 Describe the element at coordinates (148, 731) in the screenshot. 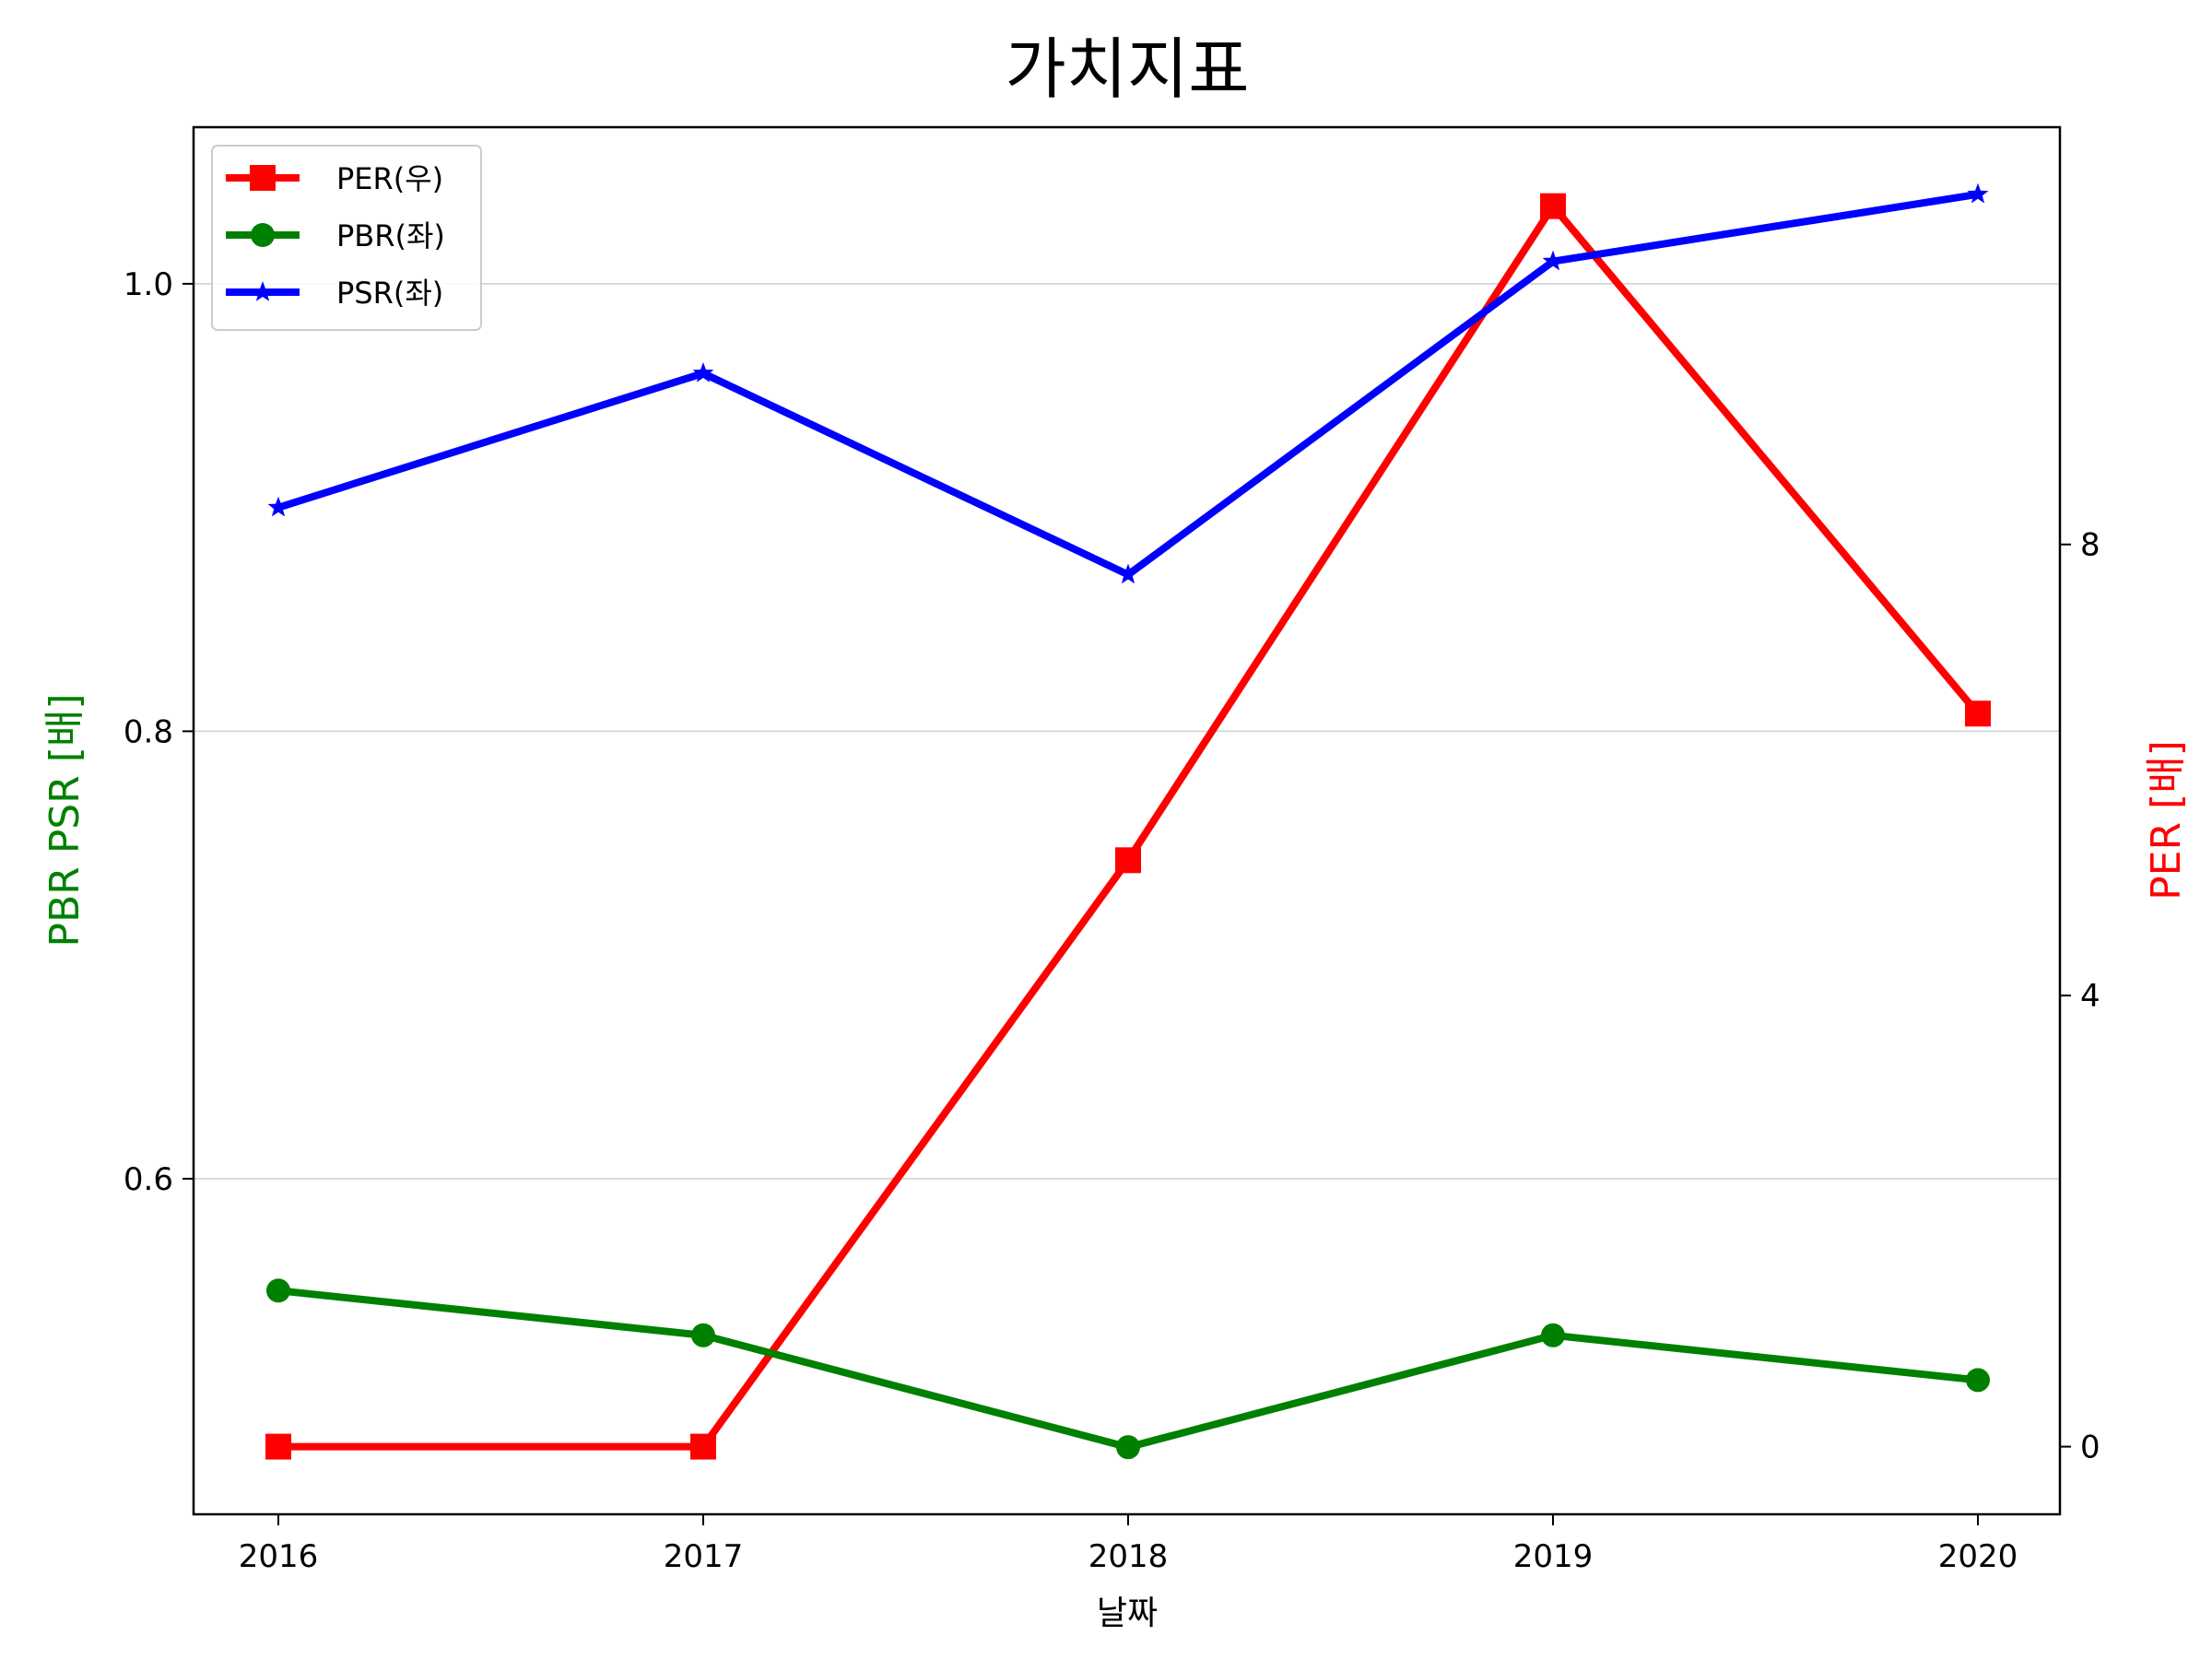

I see `y-left-tick-label: 0.8` at that location.